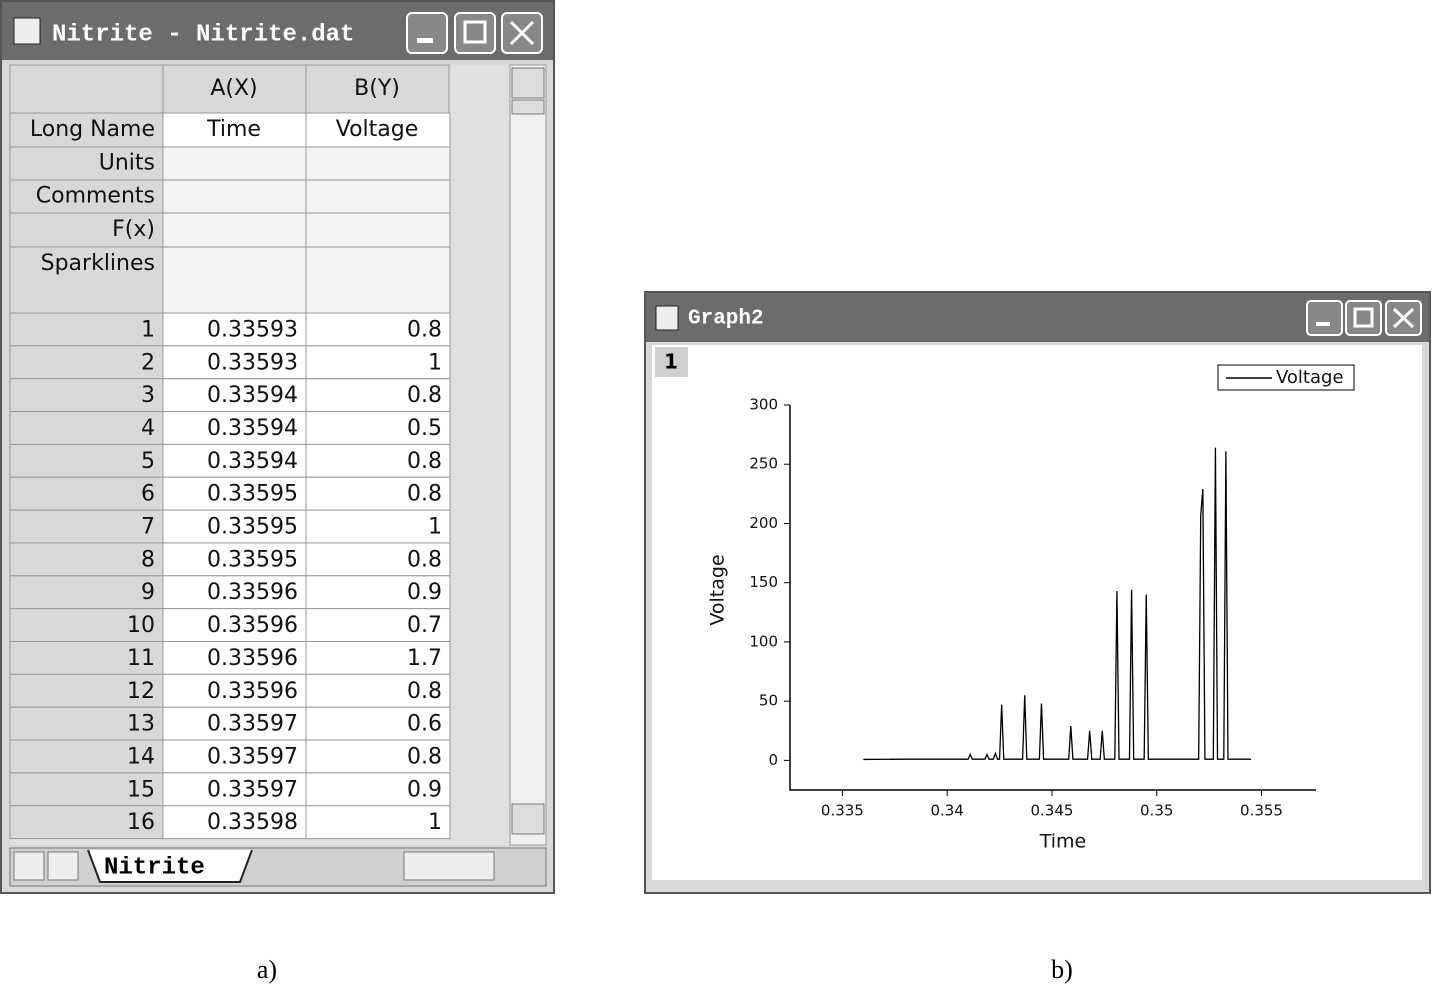 This screenshot has width=1432, height=991. I want to click on legend-label: Voltage, so click(1310, 377).